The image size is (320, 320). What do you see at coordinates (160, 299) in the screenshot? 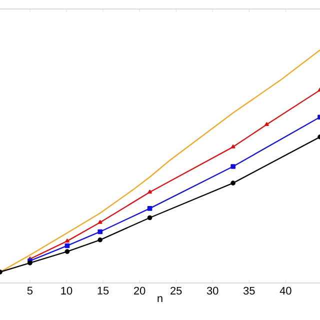
I see `x-axis-title: n` at bounding box center [160, 299].